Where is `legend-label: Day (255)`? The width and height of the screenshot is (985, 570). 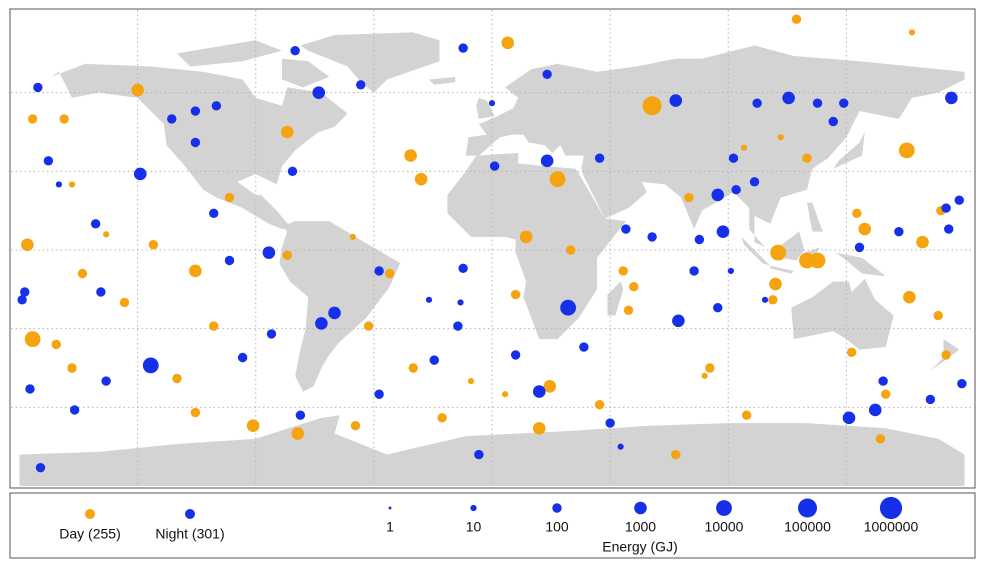
legend-label: Day (255) is located at coordinates (89, 534).